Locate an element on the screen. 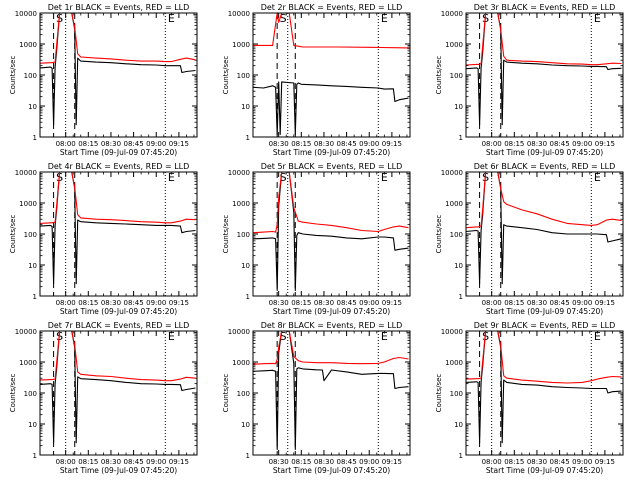  panel-title: Det 4r BLACK = Events, RED = LLD is located at coordinates (119, 166).